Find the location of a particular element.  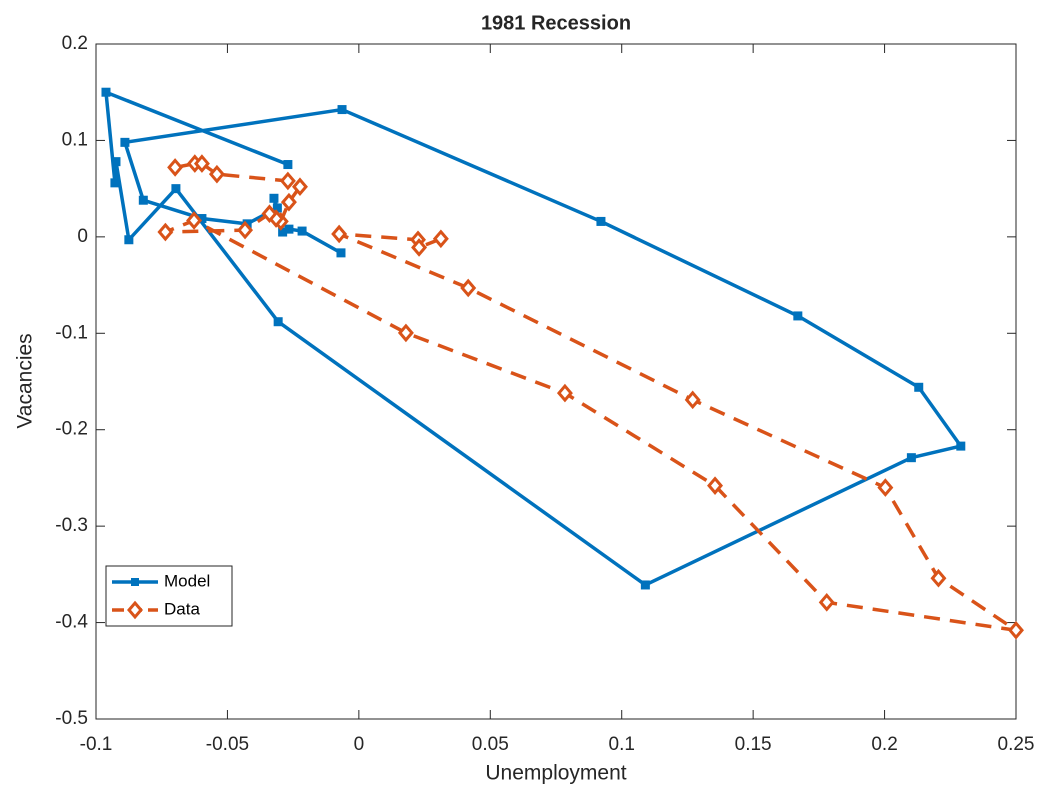

legend-label: Model is located at coordinates (187, 580).